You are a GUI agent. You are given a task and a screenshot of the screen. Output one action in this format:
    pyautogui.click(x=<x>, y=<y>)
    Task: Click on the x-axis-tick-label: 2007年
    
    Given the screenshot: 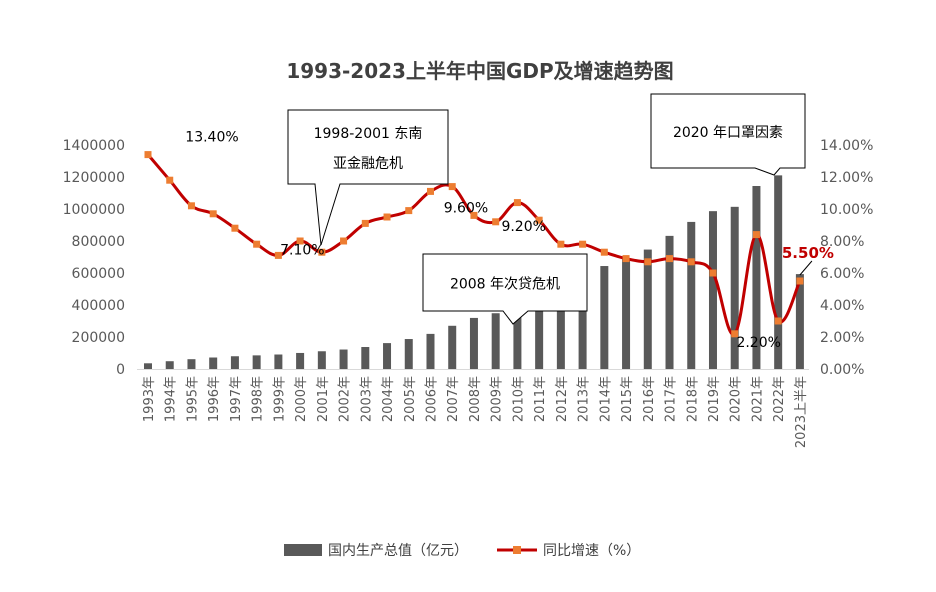 What is the action you would take?
    pyautogui.click(x=453, y=399)
    